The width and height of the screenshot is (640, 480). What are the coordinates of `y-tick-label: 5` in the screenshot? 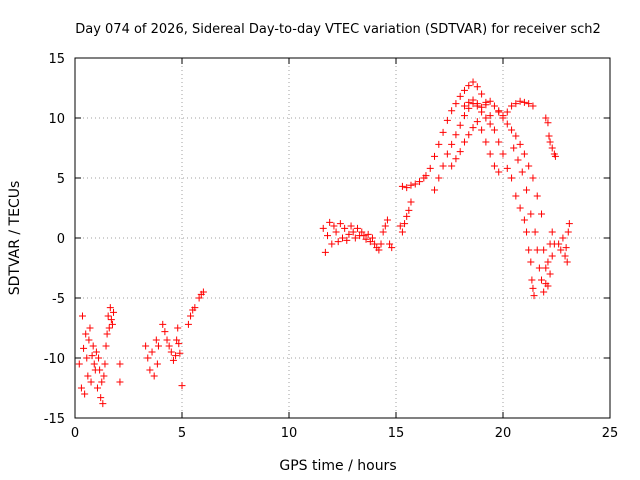 It's located at (61, 179).